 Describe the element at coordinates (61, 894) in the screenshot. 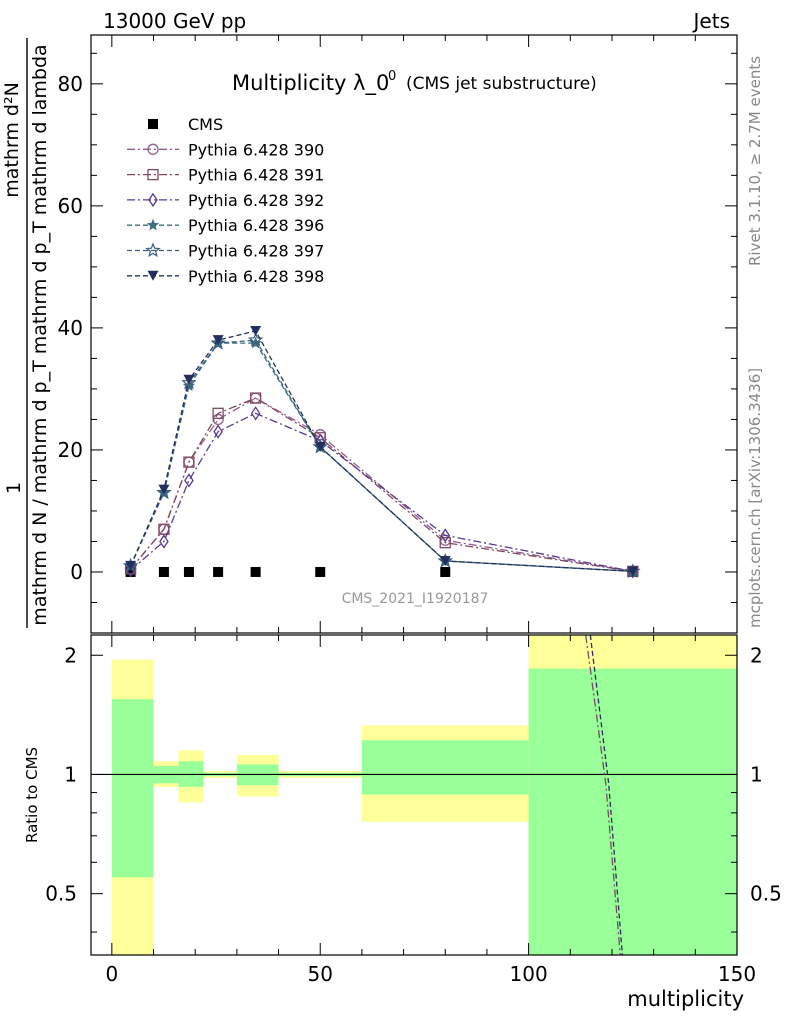

I see `ratio-y-tick-label-left: 0.5` at that location.